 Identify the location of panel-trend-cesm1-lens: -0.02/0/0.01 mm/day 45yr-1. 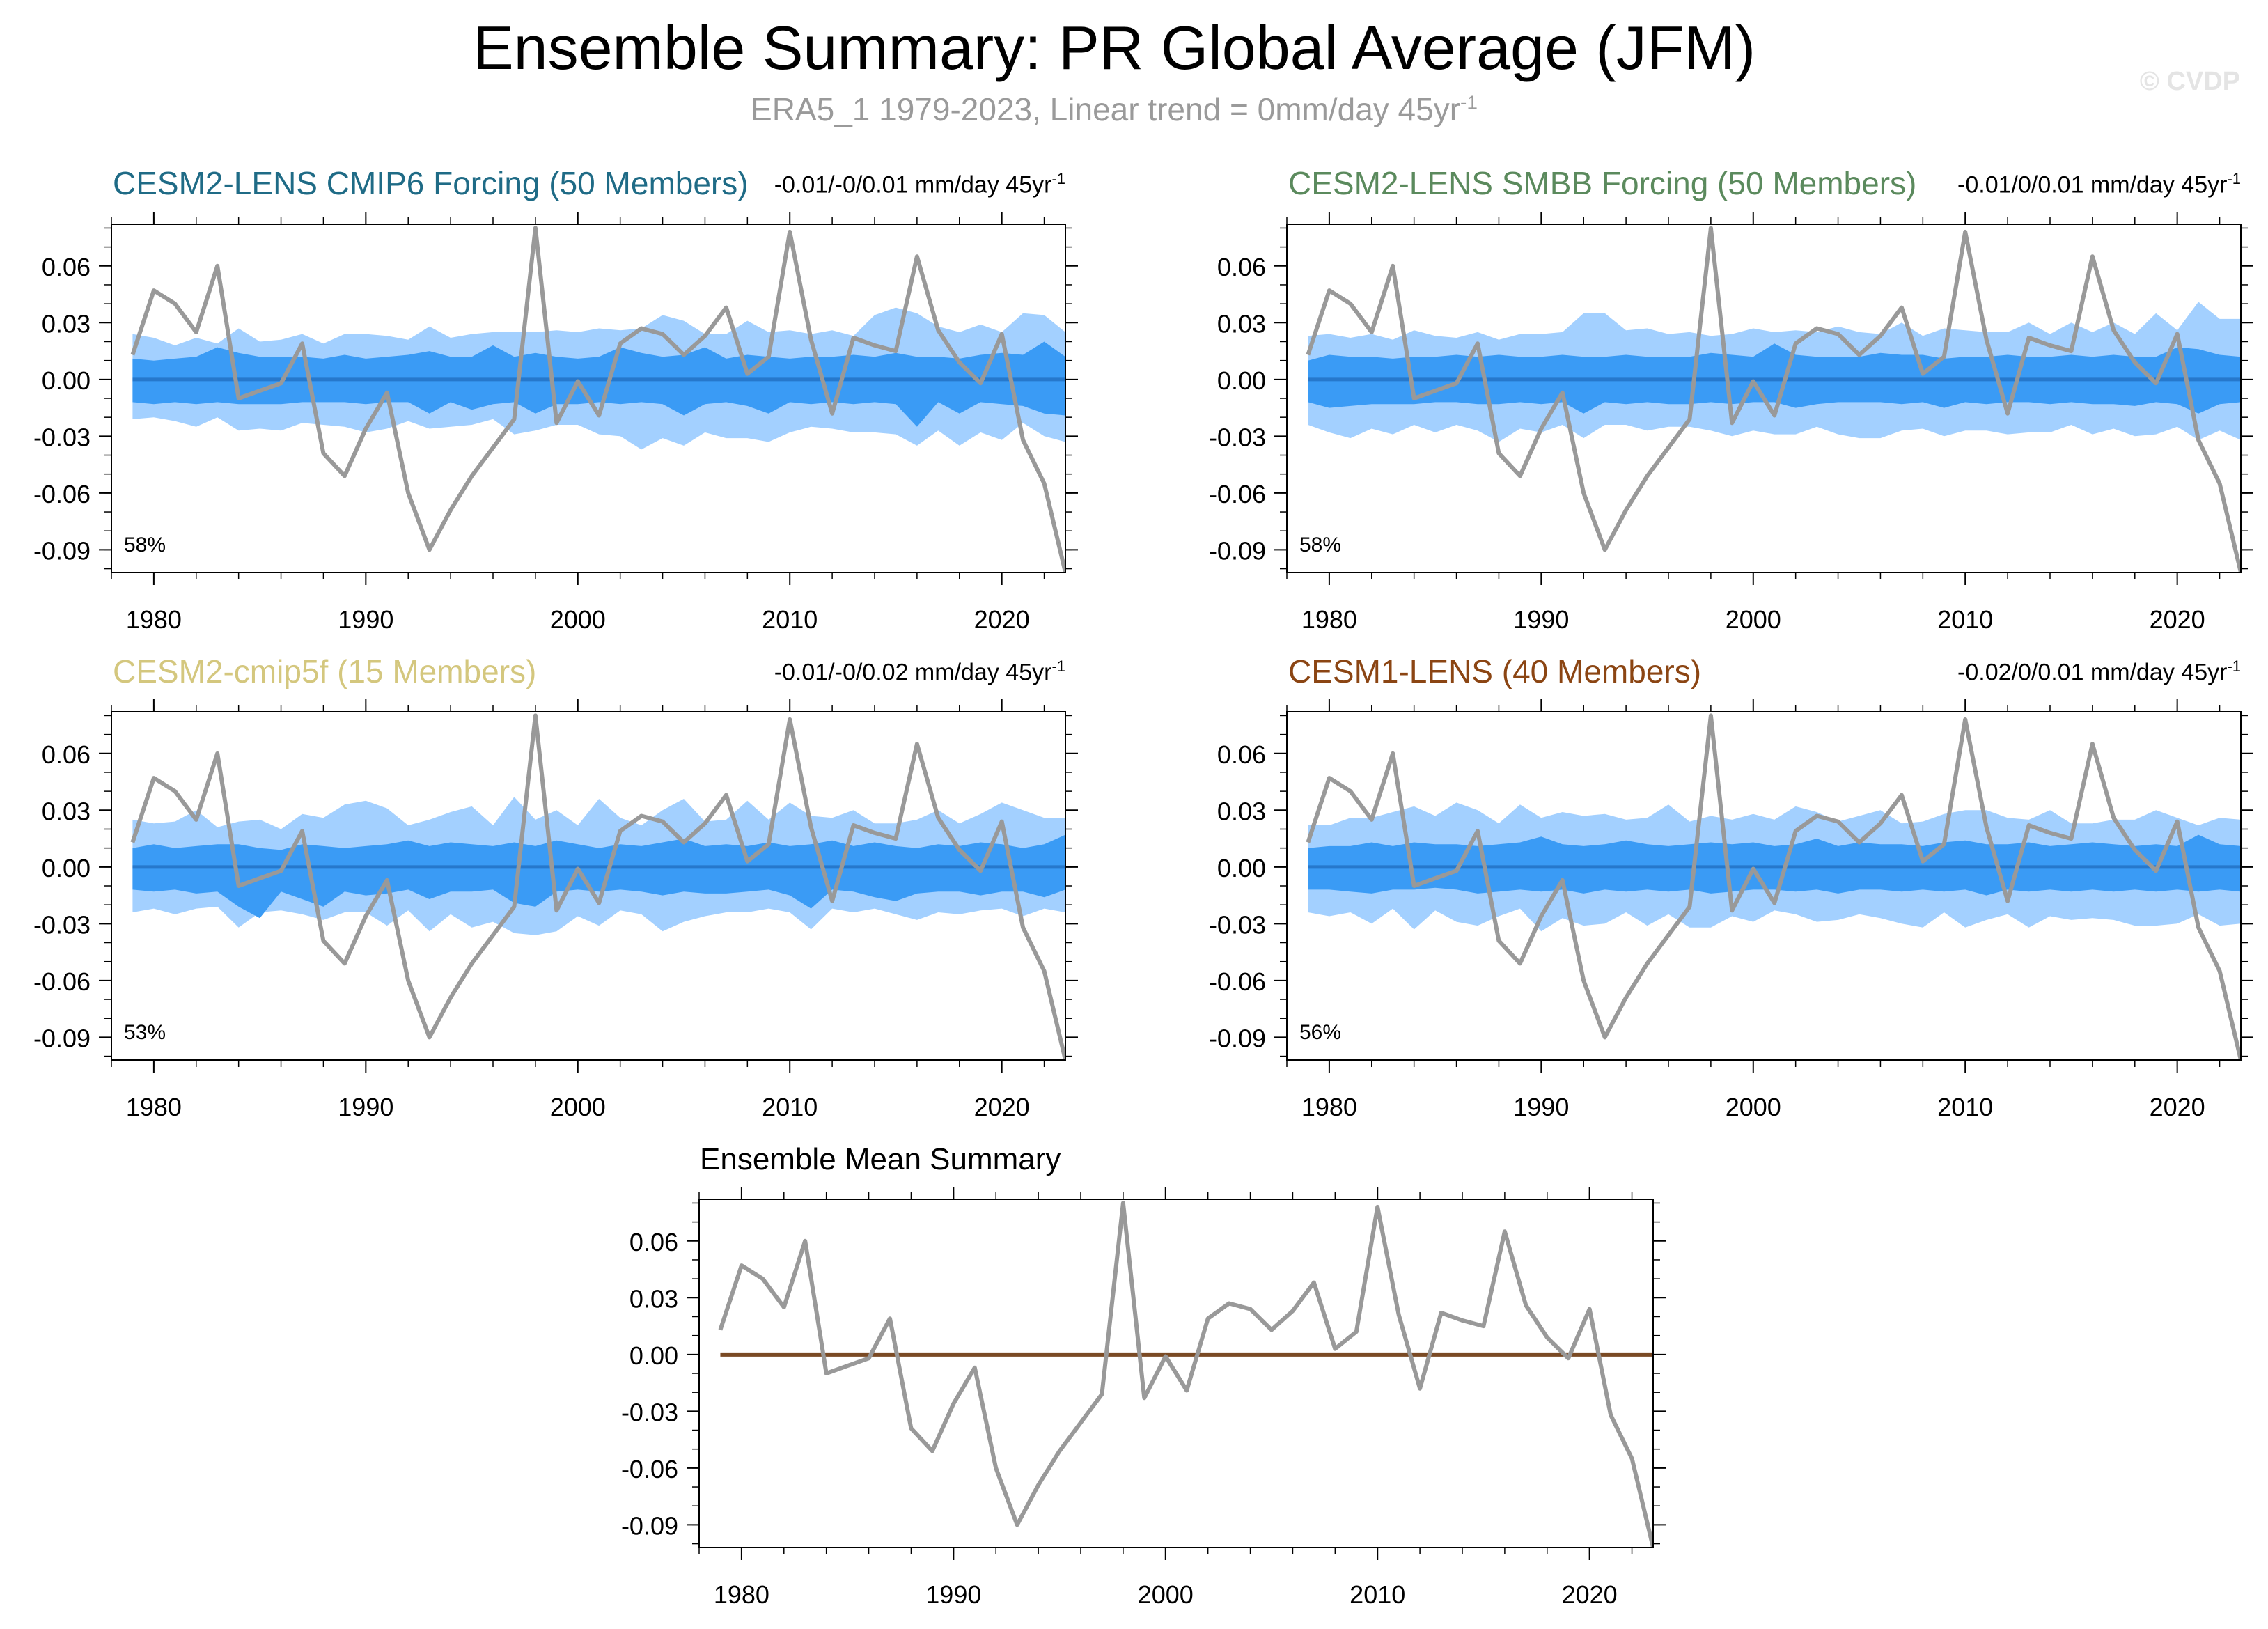
(2099, 672).